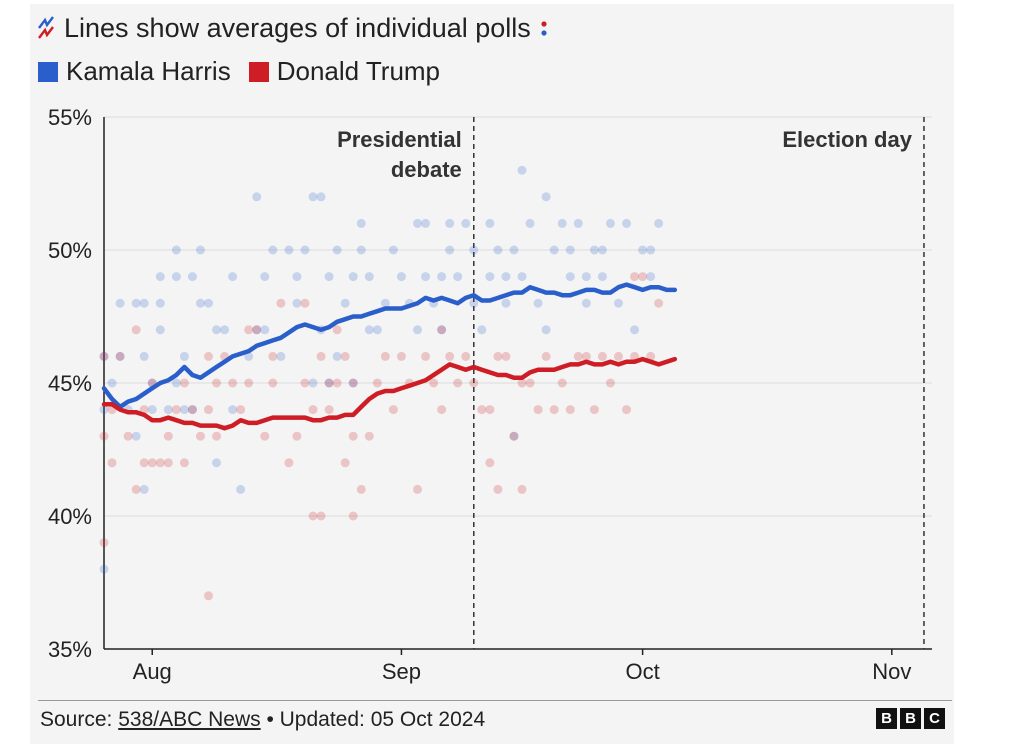  Describe the element at coordinates (847, 139) in the screenshot. I see `annotation-label: Election day` at that location.